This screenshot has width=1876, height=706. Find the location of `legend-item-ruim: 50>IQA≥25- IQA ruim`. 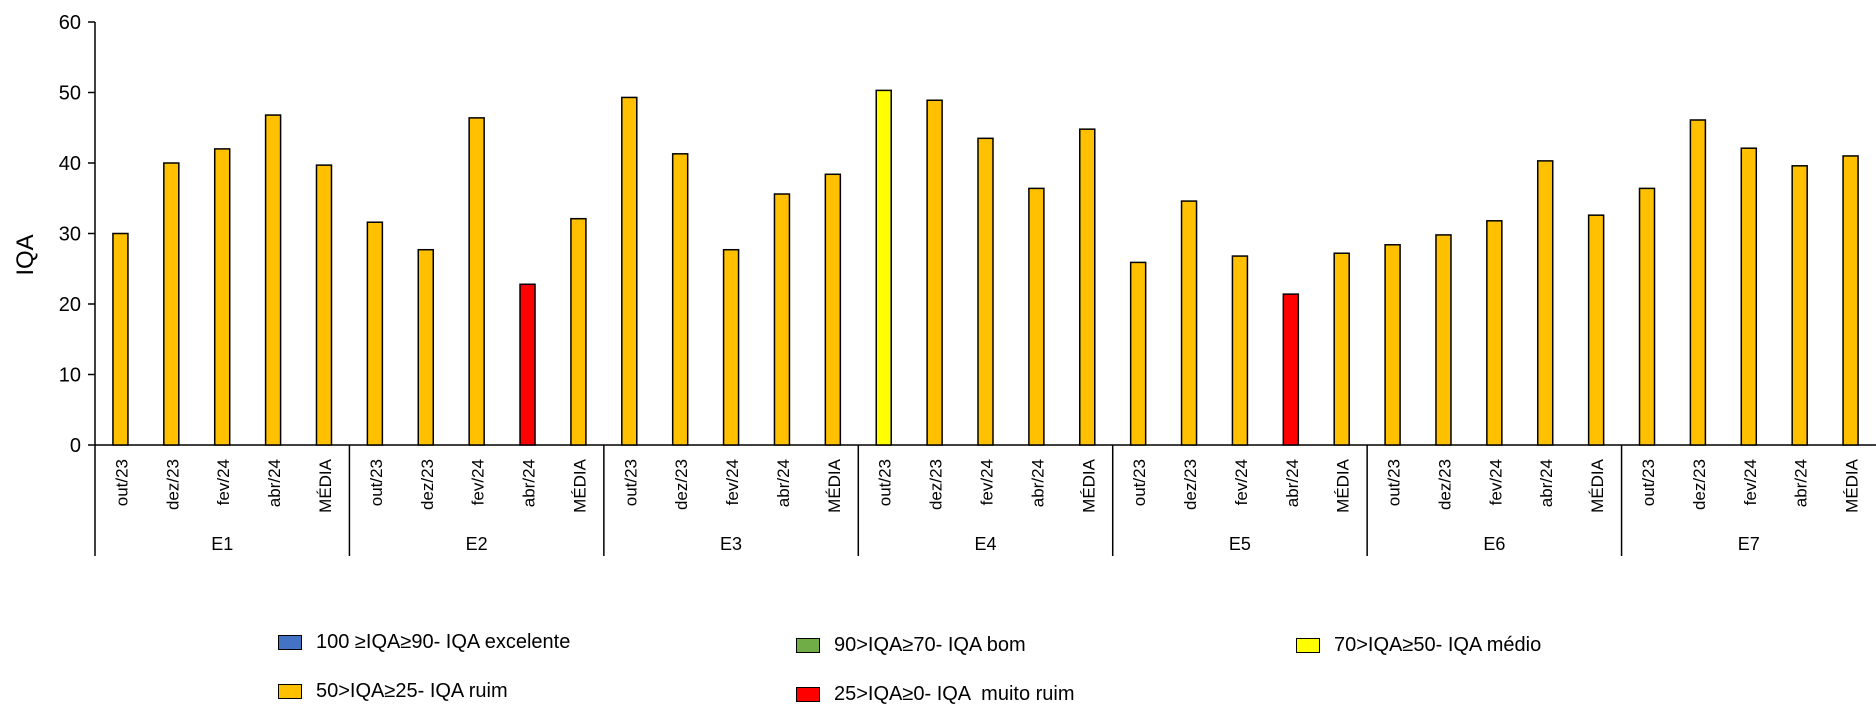

legend-item-ruim: 50>IQA≥25- IQA ruim is located at coordinates (393, 691).